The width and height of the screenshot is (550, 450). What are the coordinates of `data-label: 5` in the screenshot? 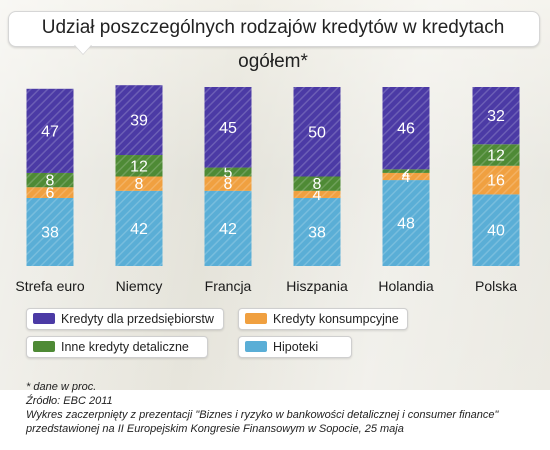 It's located at (228, 173).